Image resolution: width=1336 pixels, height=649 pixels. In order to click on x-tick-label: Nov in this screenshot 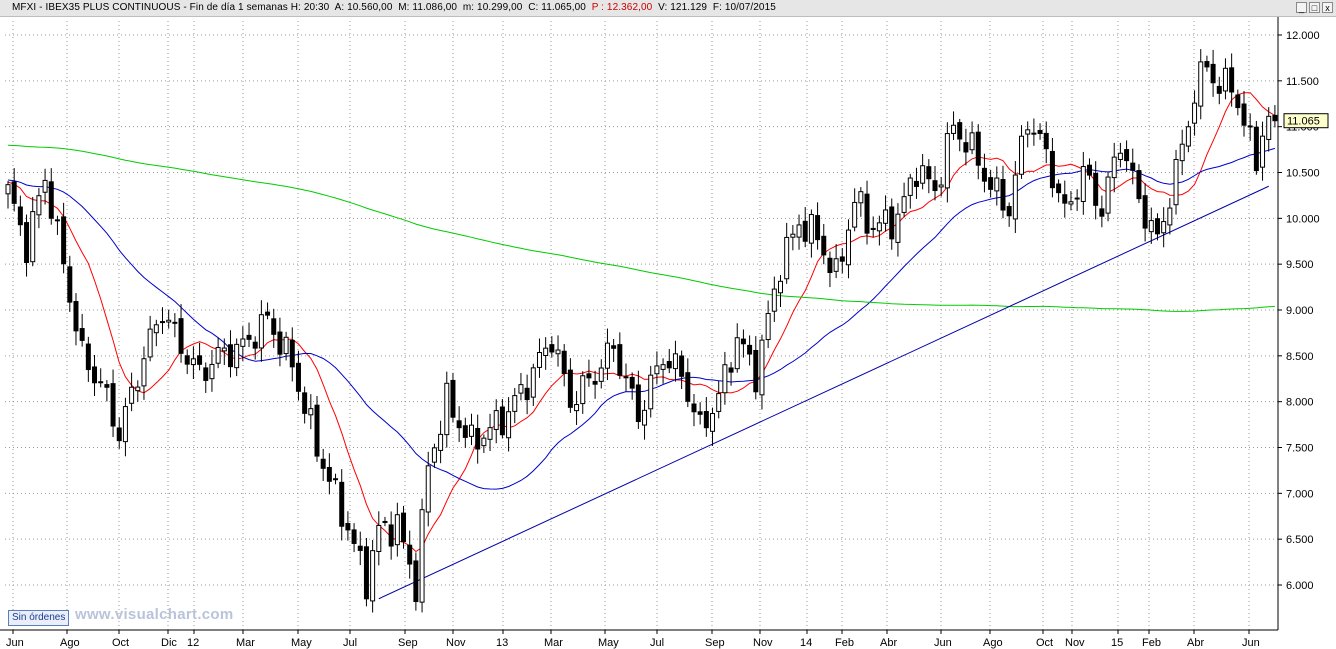, I will do `click(763, 643)`.